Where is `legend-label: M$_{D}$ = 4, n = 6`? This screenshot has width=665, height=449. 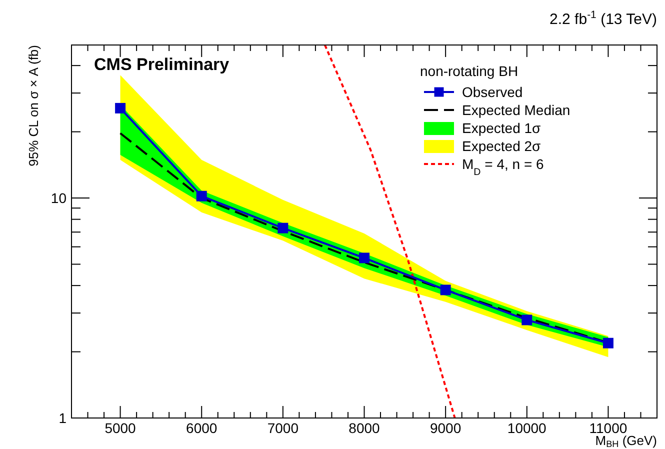
legend-label: M$_{D}$ = 4, n = 6 is located at coordinates (503, 167).